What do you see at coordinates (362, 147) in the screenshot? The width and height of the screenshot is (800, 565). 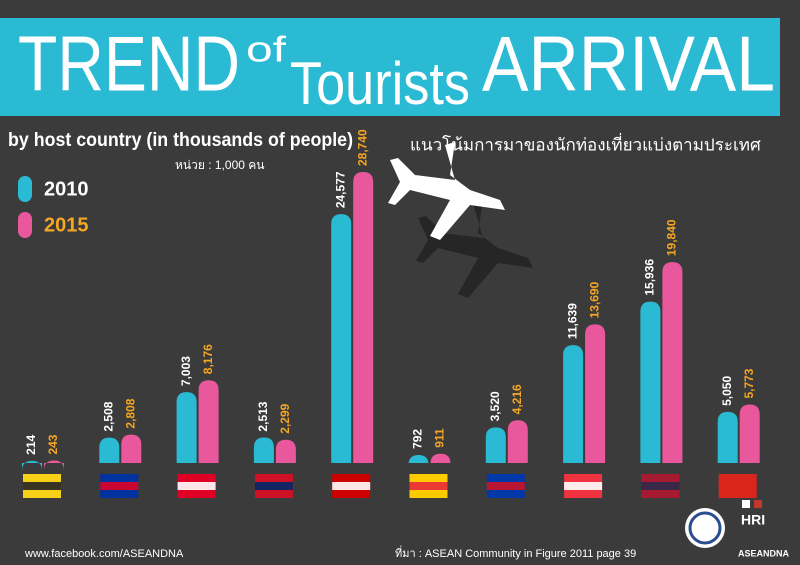 I see `value-label: 28,740` at bounding box center [362, 147].